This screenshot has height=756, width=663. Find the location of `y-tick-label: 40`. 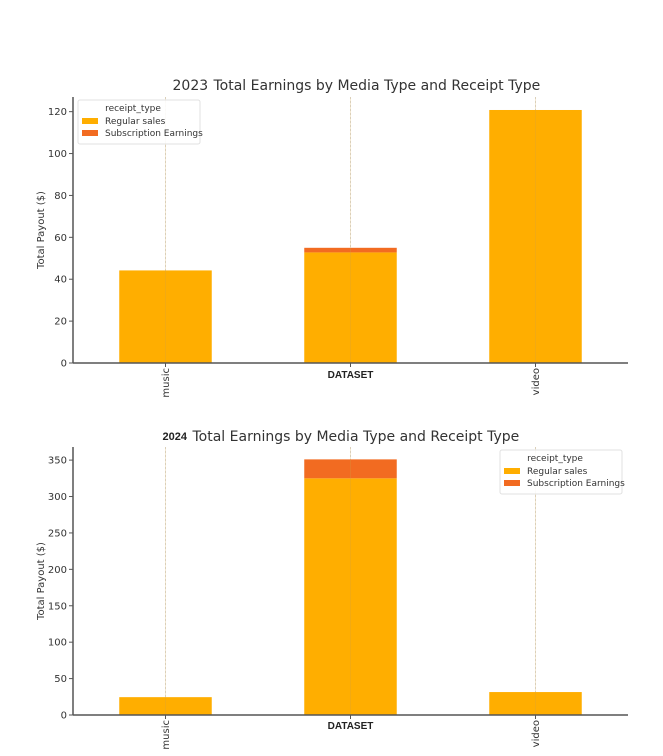

y-tick-label: 40 is located at coordinates (60, 280).